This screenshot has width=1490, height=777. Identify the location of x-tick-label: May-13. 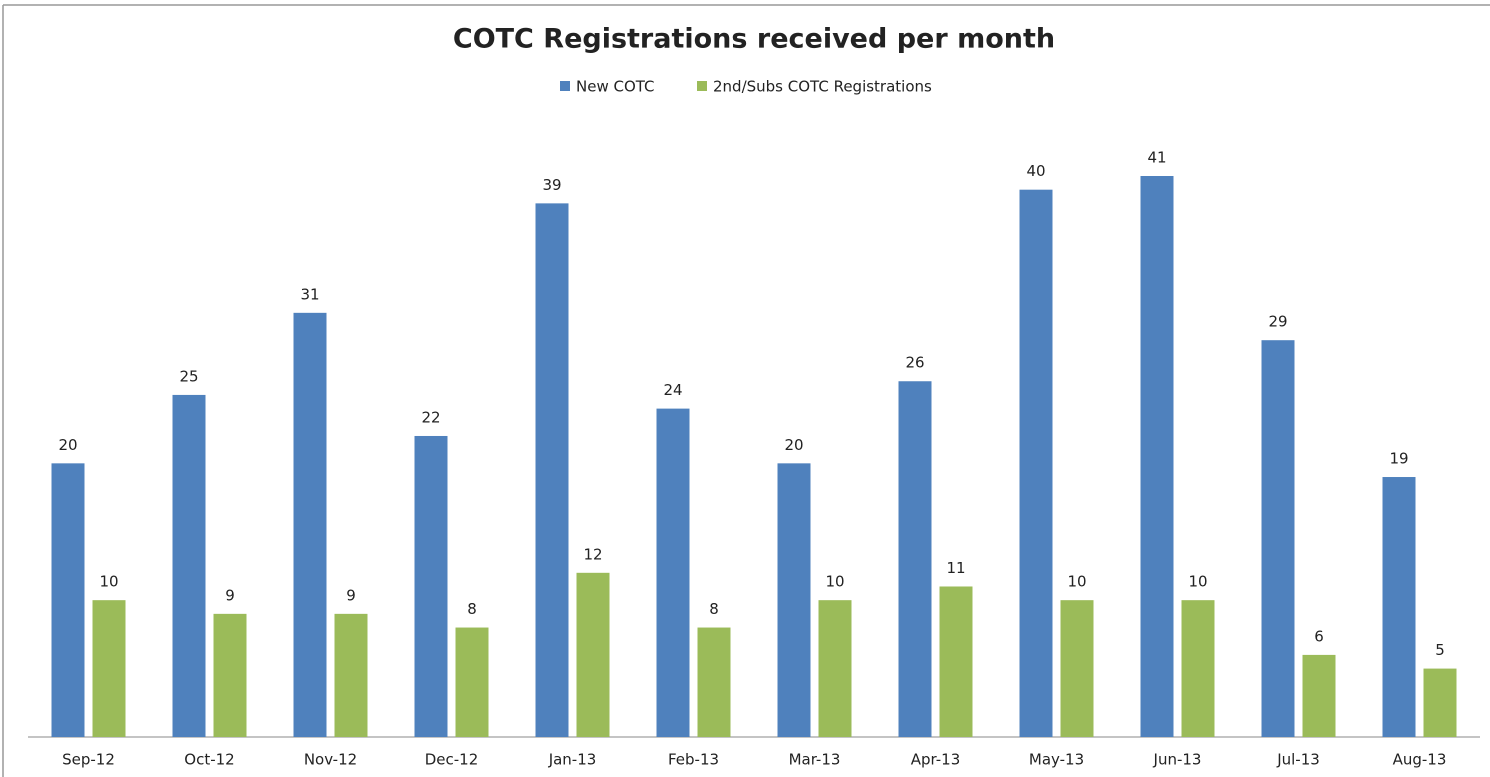
(1056, 760).